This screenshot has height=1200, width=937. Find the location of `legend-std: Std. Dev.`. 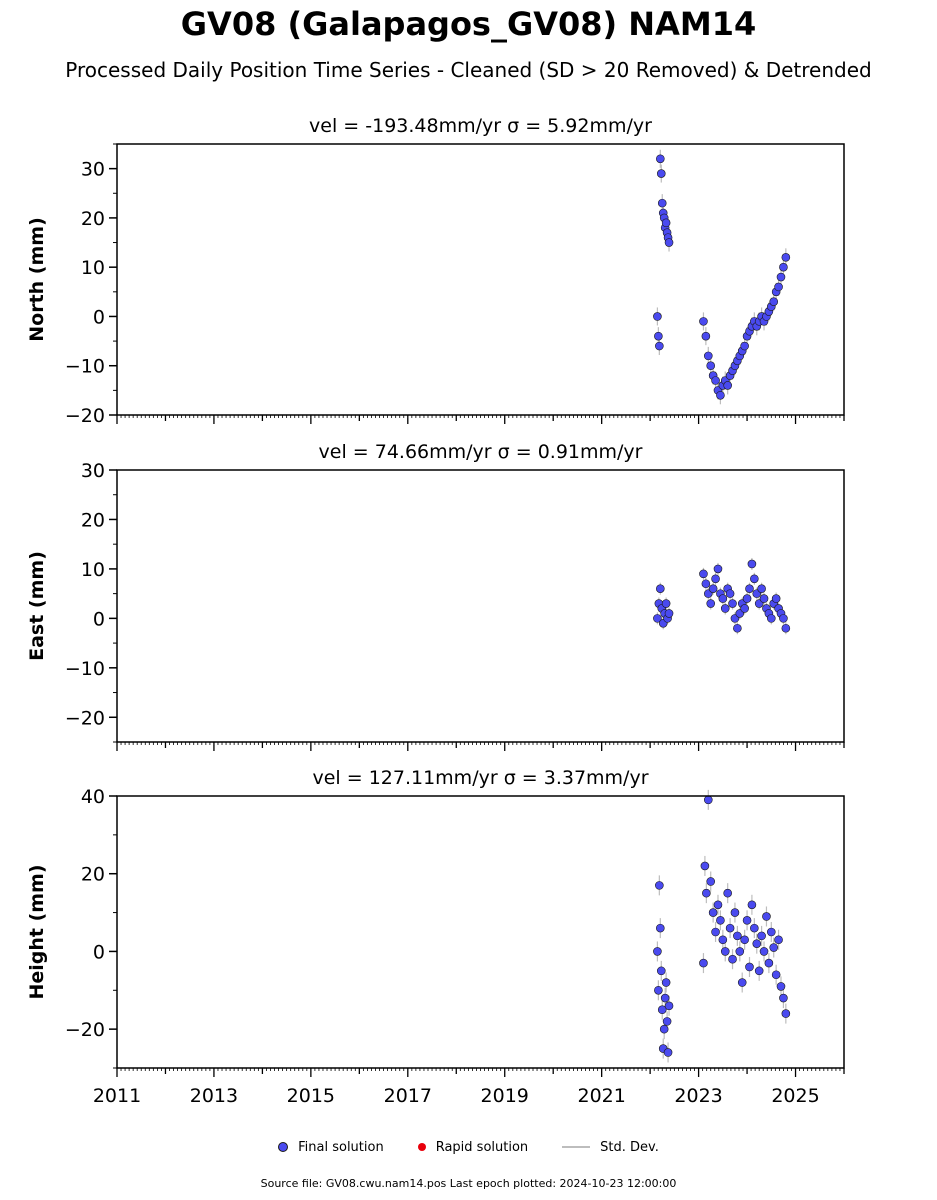

legend-std: Std. Dev. is located at coordinates (610, 1147).